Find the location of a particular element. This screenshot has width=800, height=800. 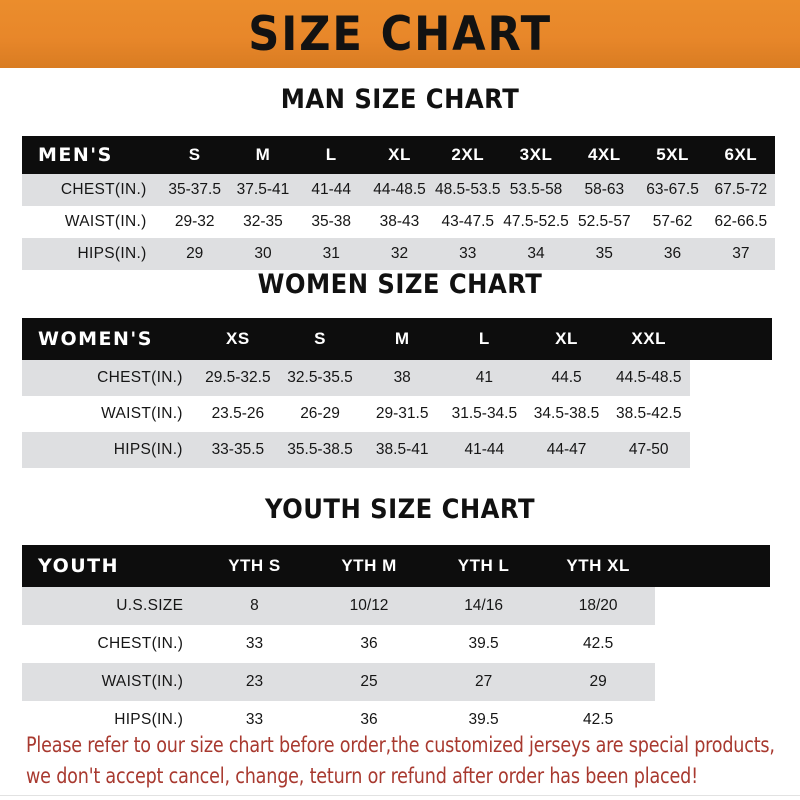

man-header-row: MEN'S S M L XL 2XL 3XL 4XL 5XL 6XL is located at coordinates (398, 155).